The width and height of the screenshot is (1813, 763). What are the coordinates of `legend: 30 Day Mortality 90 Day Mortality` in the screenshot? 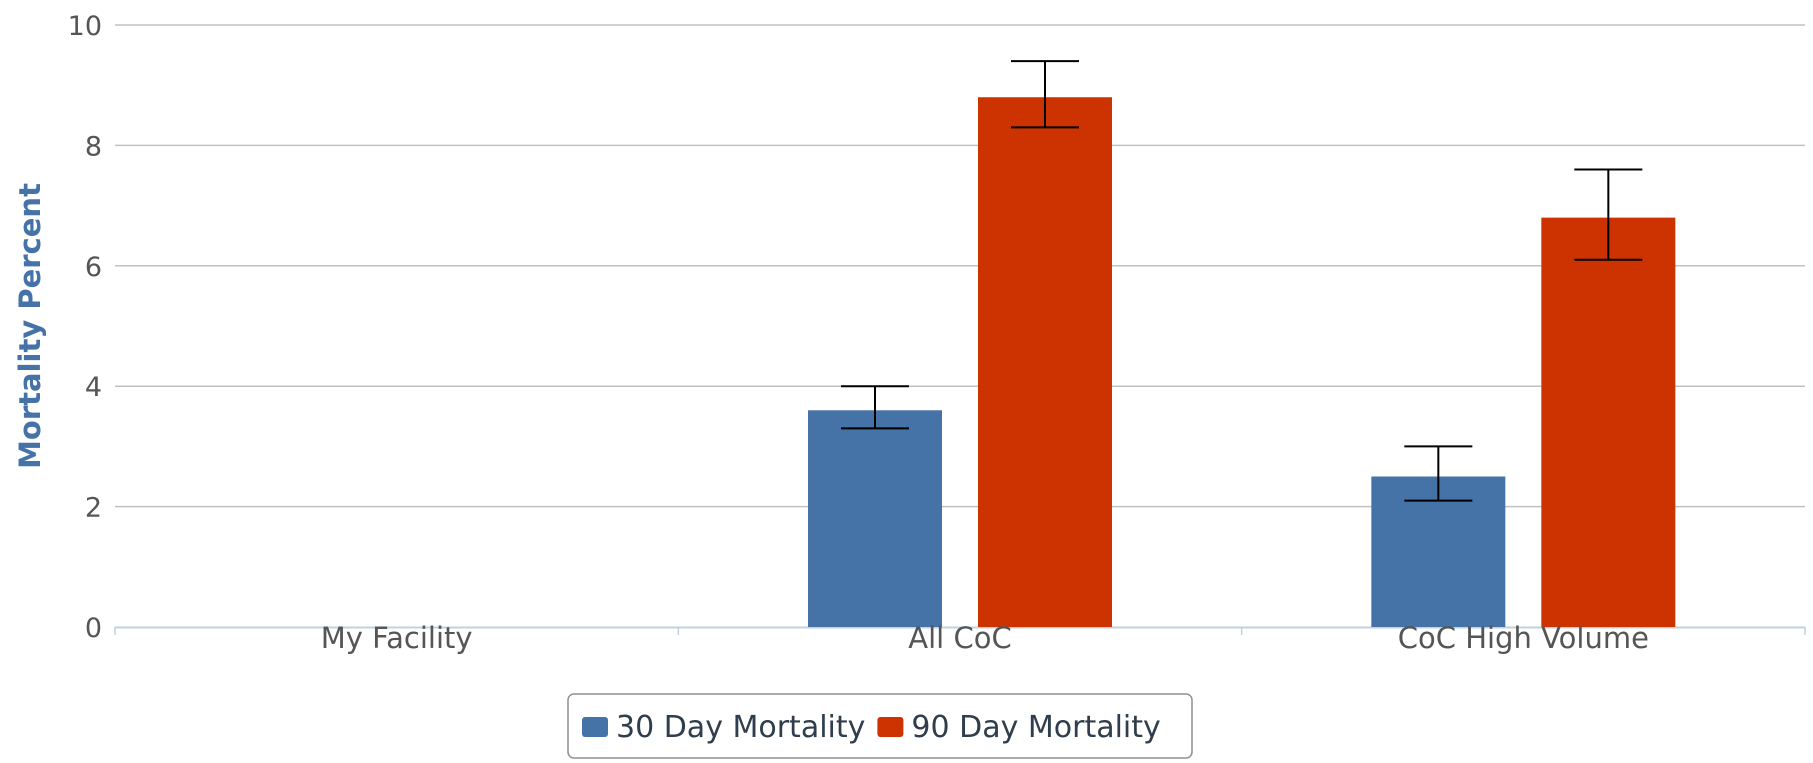 It's located at (880, 726).